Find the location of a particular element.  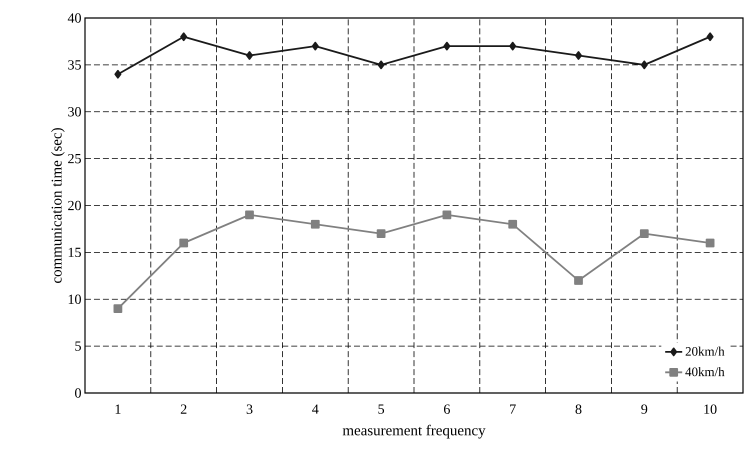

y-tick-label: 30 is located at coordinates (74, 111).